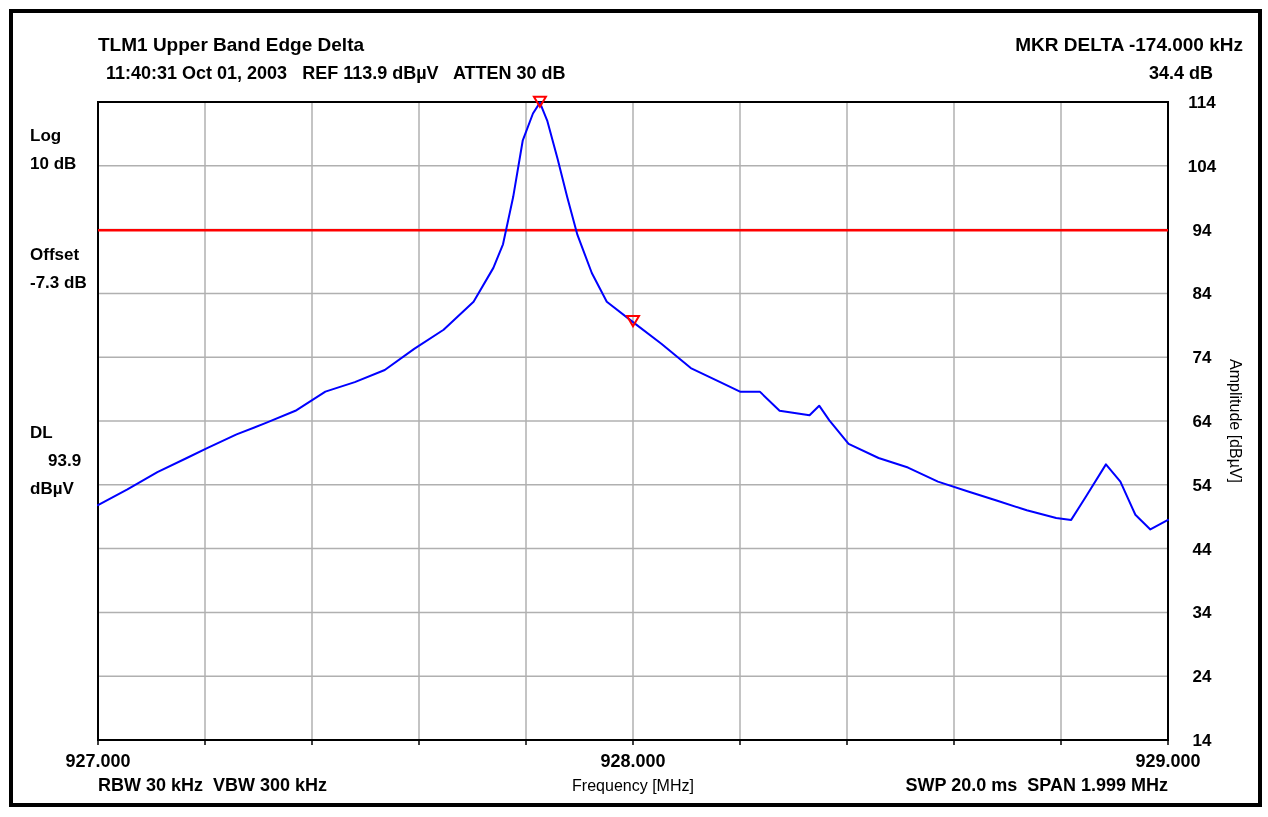 This screenshot has height=817, width=1268. What do you see at coordinates (1202, 677) in the screenshot?
I see `y-tick-label: 24` at bounding box center [1202, 677].